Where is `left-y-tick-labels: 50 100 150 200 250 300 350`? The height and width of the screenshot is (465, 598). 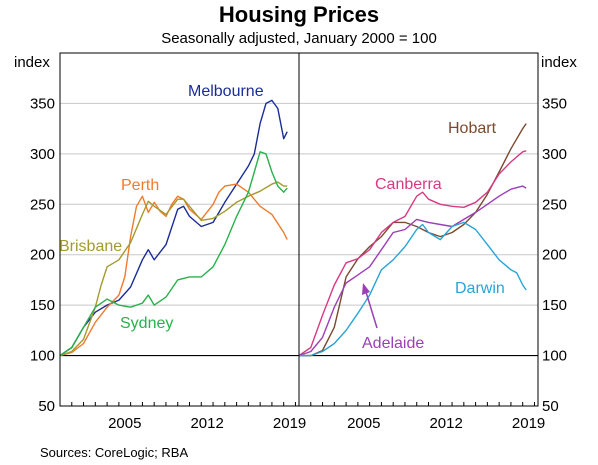
left-y-tick-labels: 50 100 150 200 250 300 350 is located at coordinates (42, 255).